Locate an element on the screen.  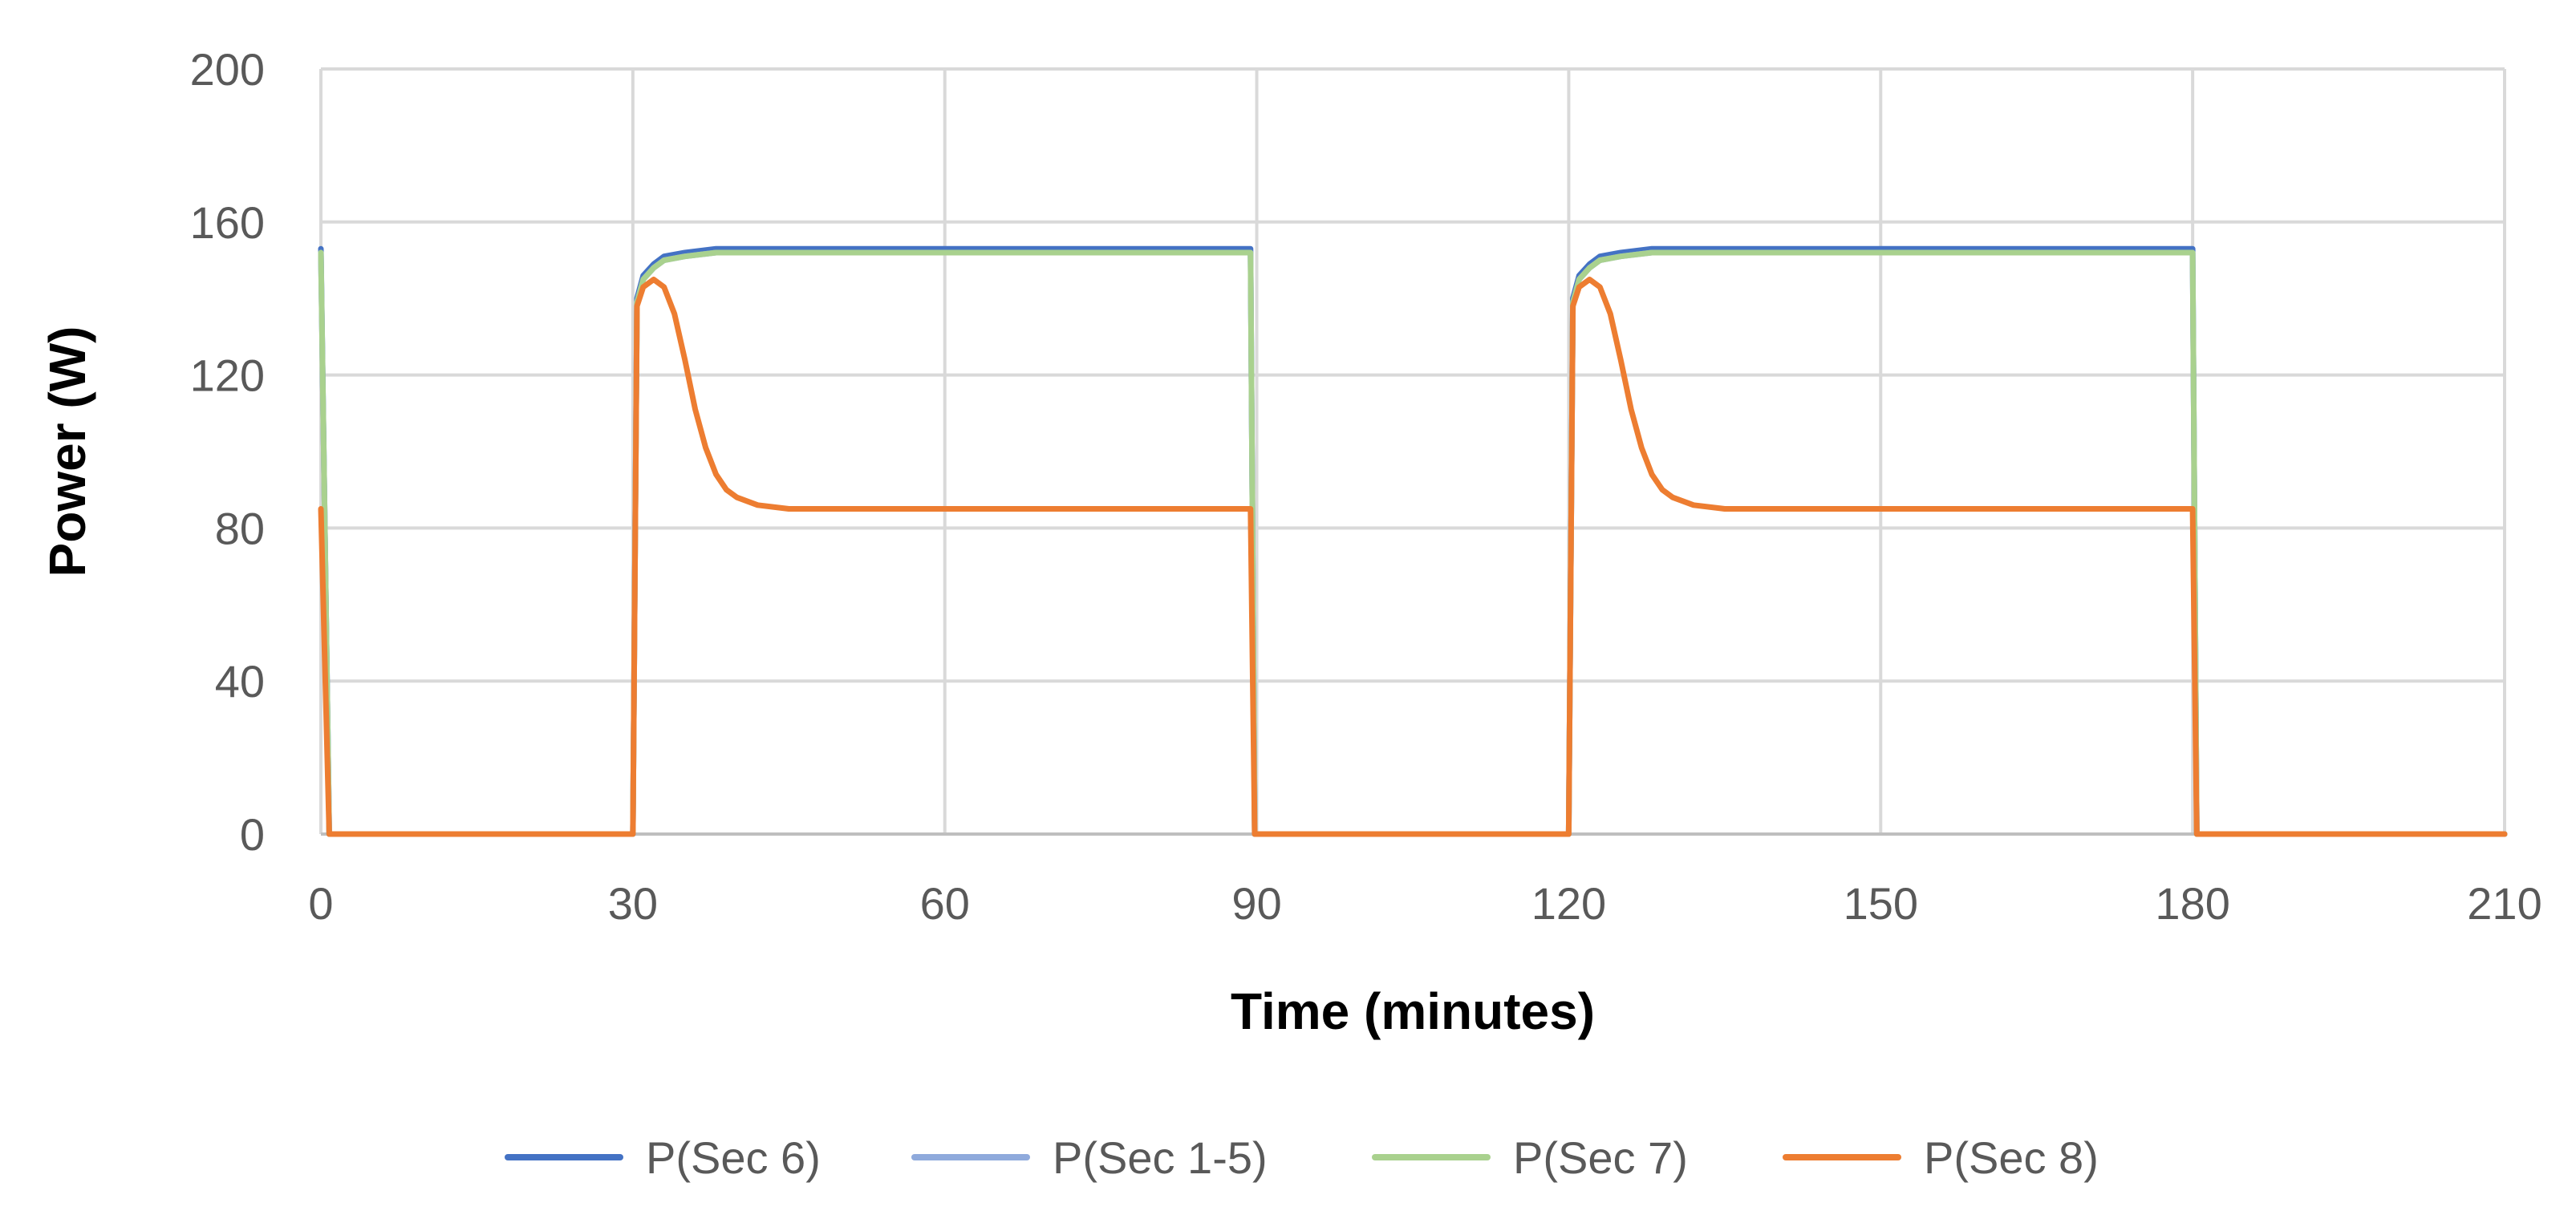
y-tick-label: 120 is located at coordinates (227, 375).